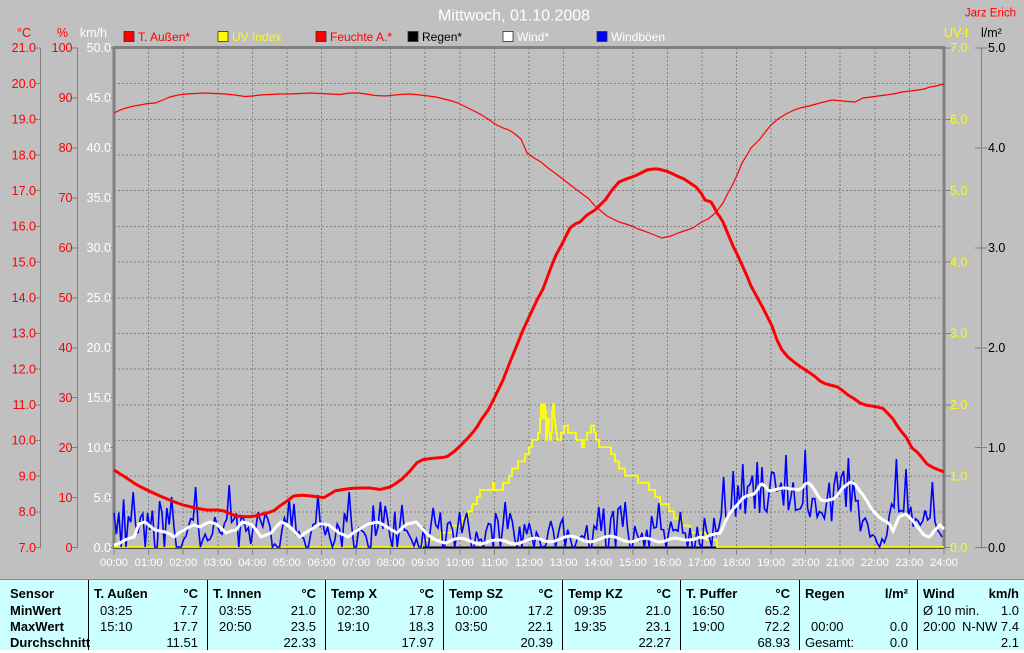  I want to click on svg-text: 07:00, so click(356, 563).